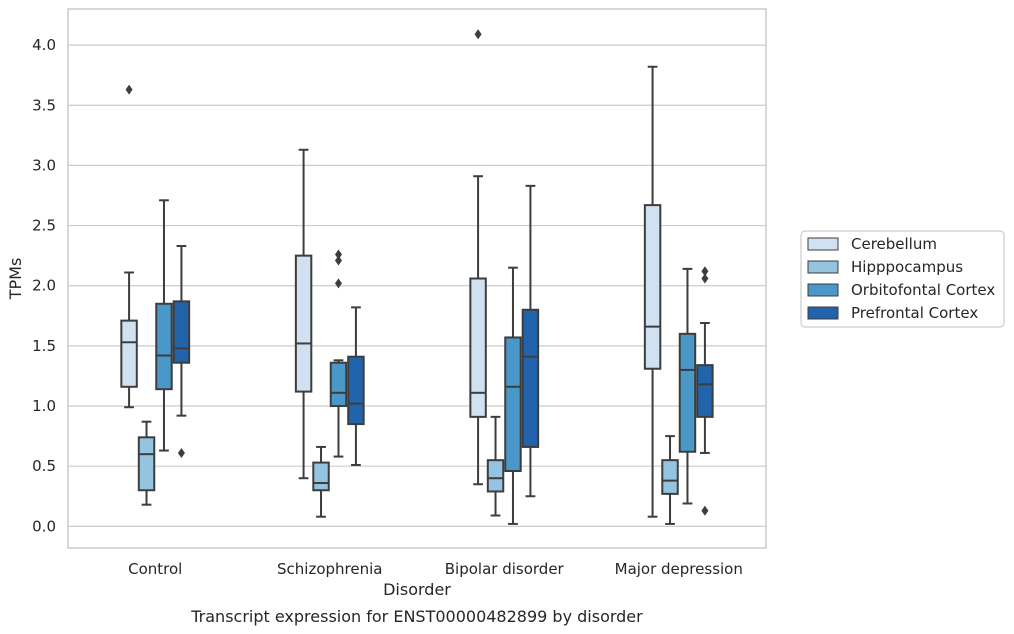  What do you see at coordinates (44, 406) in the screenshot?
I see `y-tick-label: 1.0` at bounding box center [44, 406].